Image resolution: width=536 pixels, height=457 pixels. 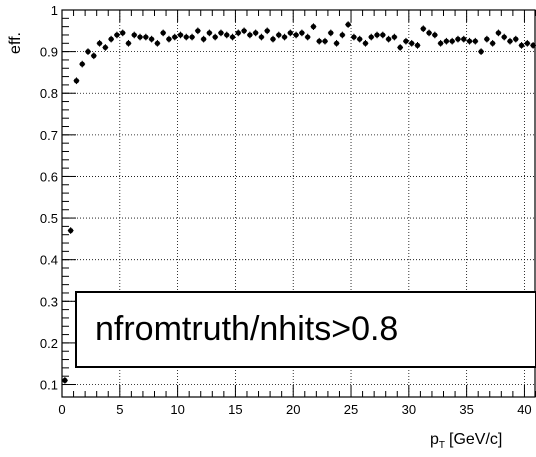 I want to click on x-tick-label: 20, so click(x=293, y=409).